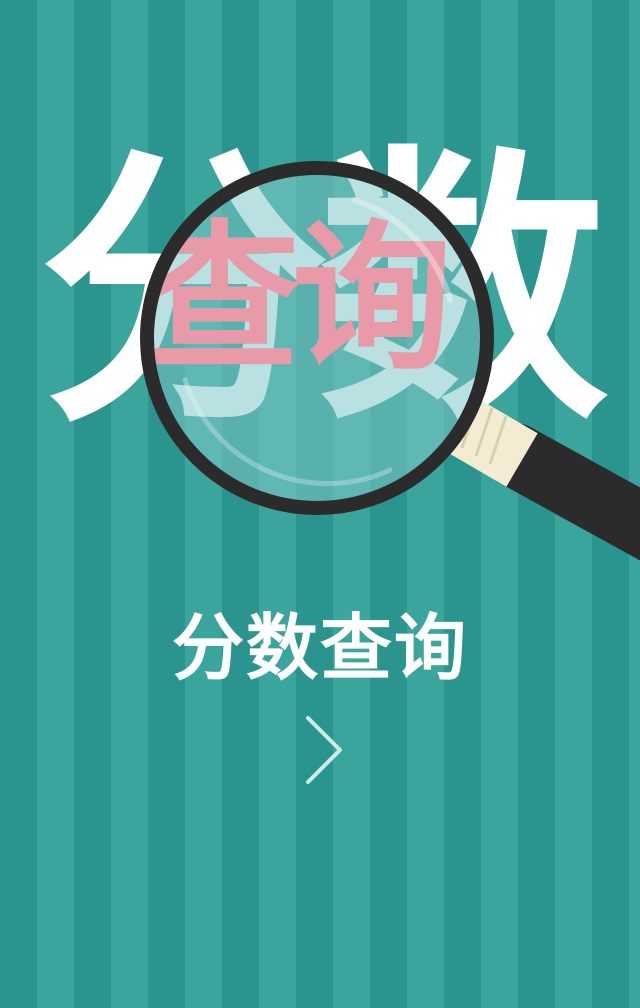 This screenshot has width=640, height=1008. What do you see at coordinates (293, 298) in the screenshot?
I see `hero-lens-text: 查询` at bounding box center [293, 298].